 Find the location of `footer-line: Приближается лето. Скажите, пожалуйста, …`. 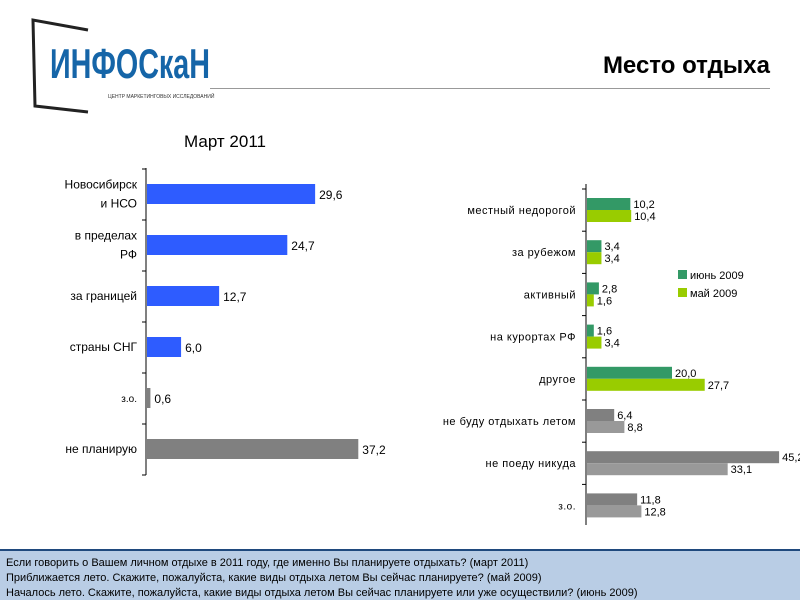

footer-line: Приближается лето. Скажите, пожалуйста, … is located at coordinates (274, 578).